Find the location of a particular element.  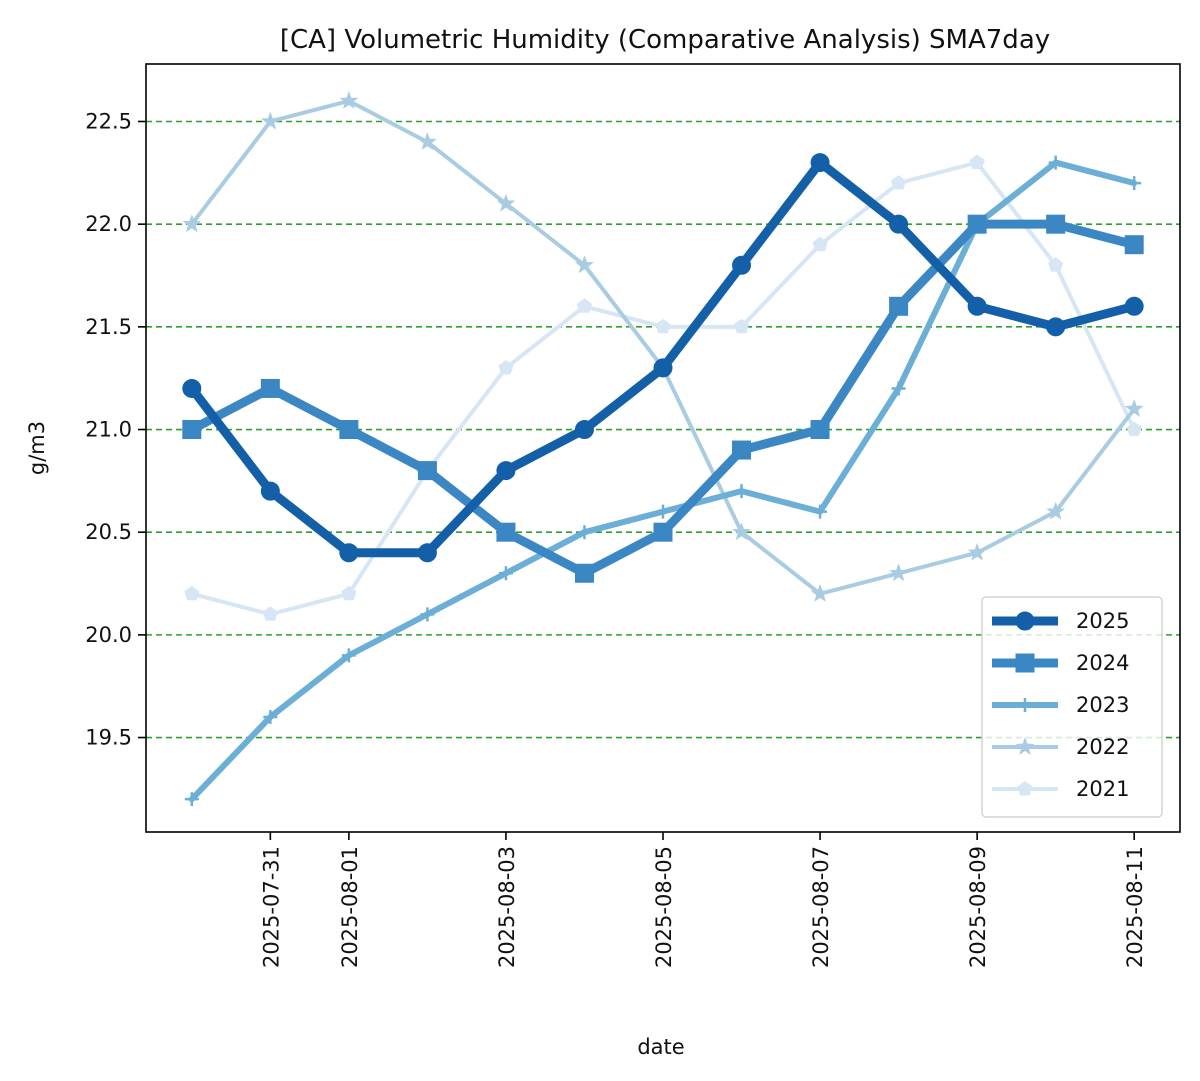

legend-label: 2023 is located at coordinates (1102, 705).